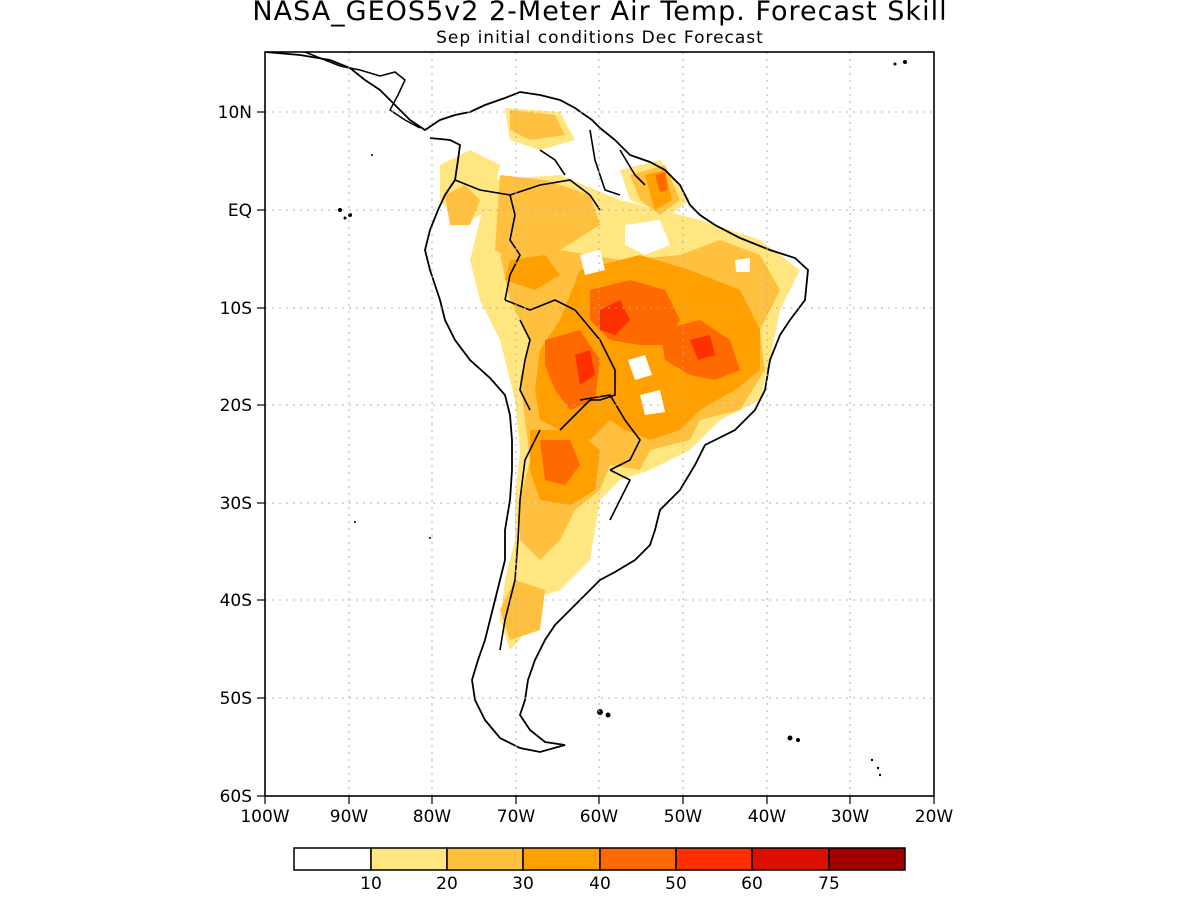  I want to click on colorbar-label: 40, so click(600, 884).